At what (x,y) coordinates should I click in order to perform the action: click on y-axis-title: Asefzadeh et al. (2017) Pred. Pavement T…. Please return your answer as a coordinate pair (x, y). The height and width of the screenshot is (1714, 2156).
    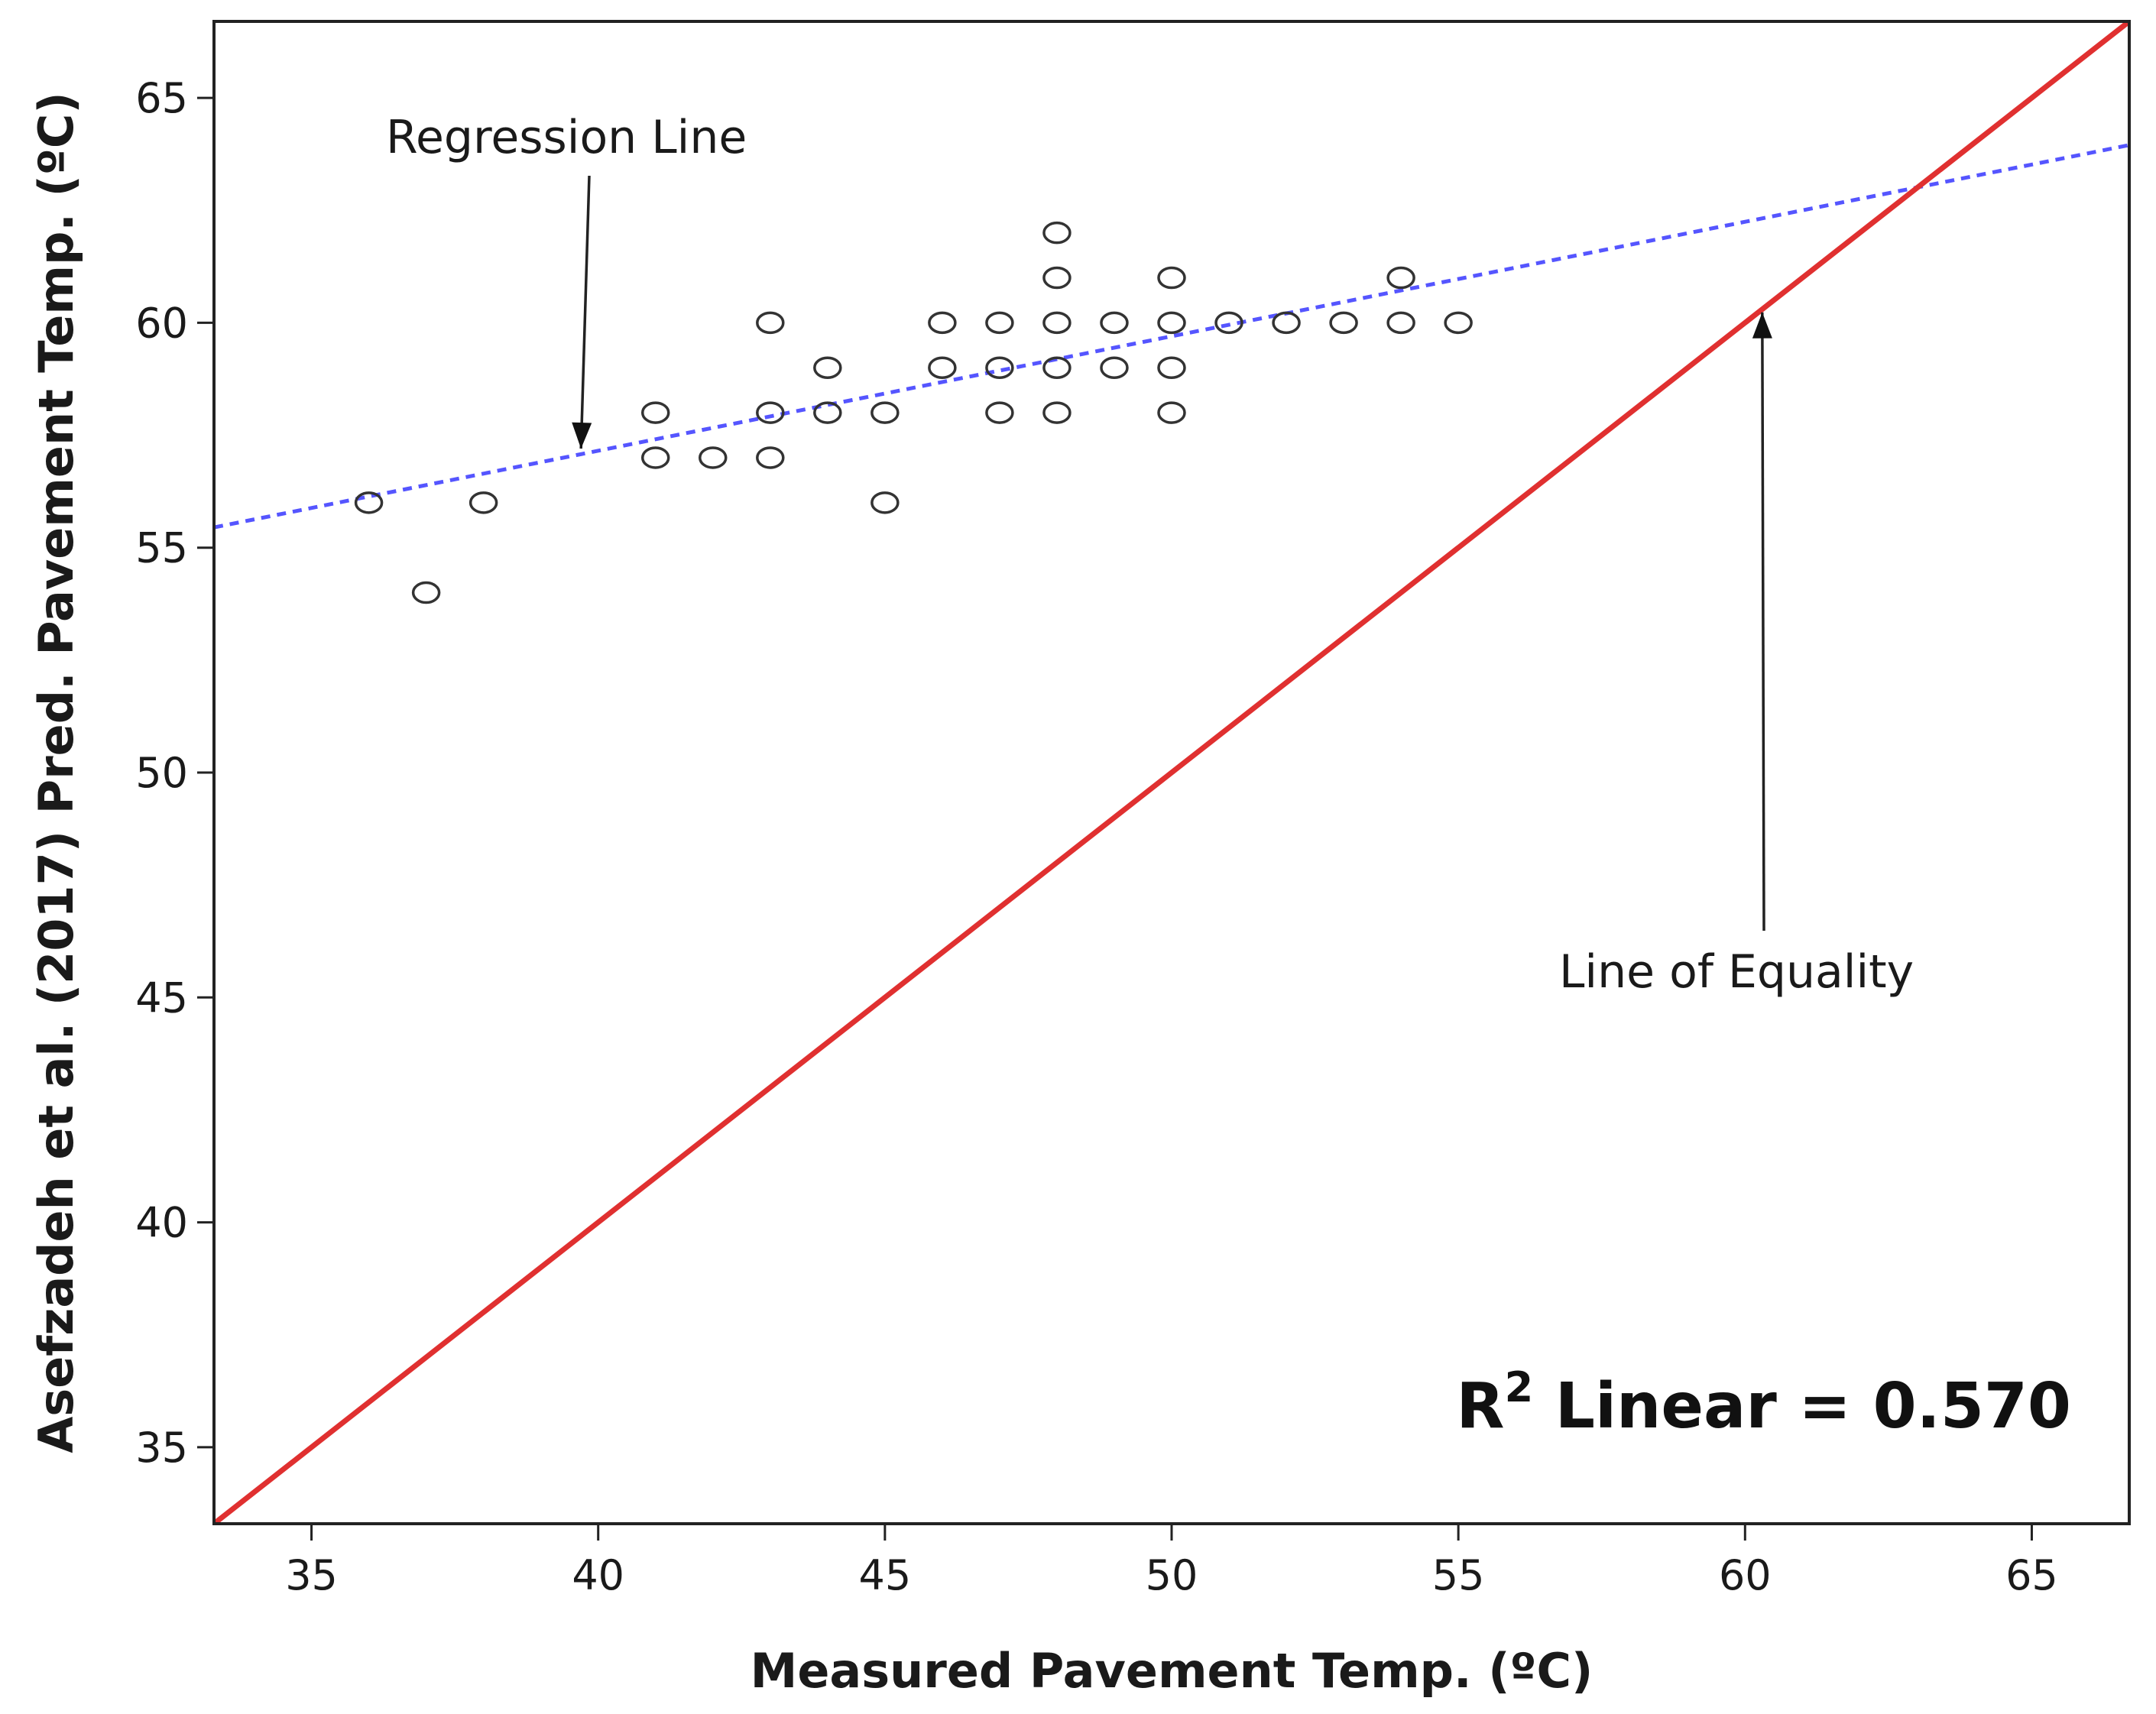
    Looking at the image, I should click on (56, 772).